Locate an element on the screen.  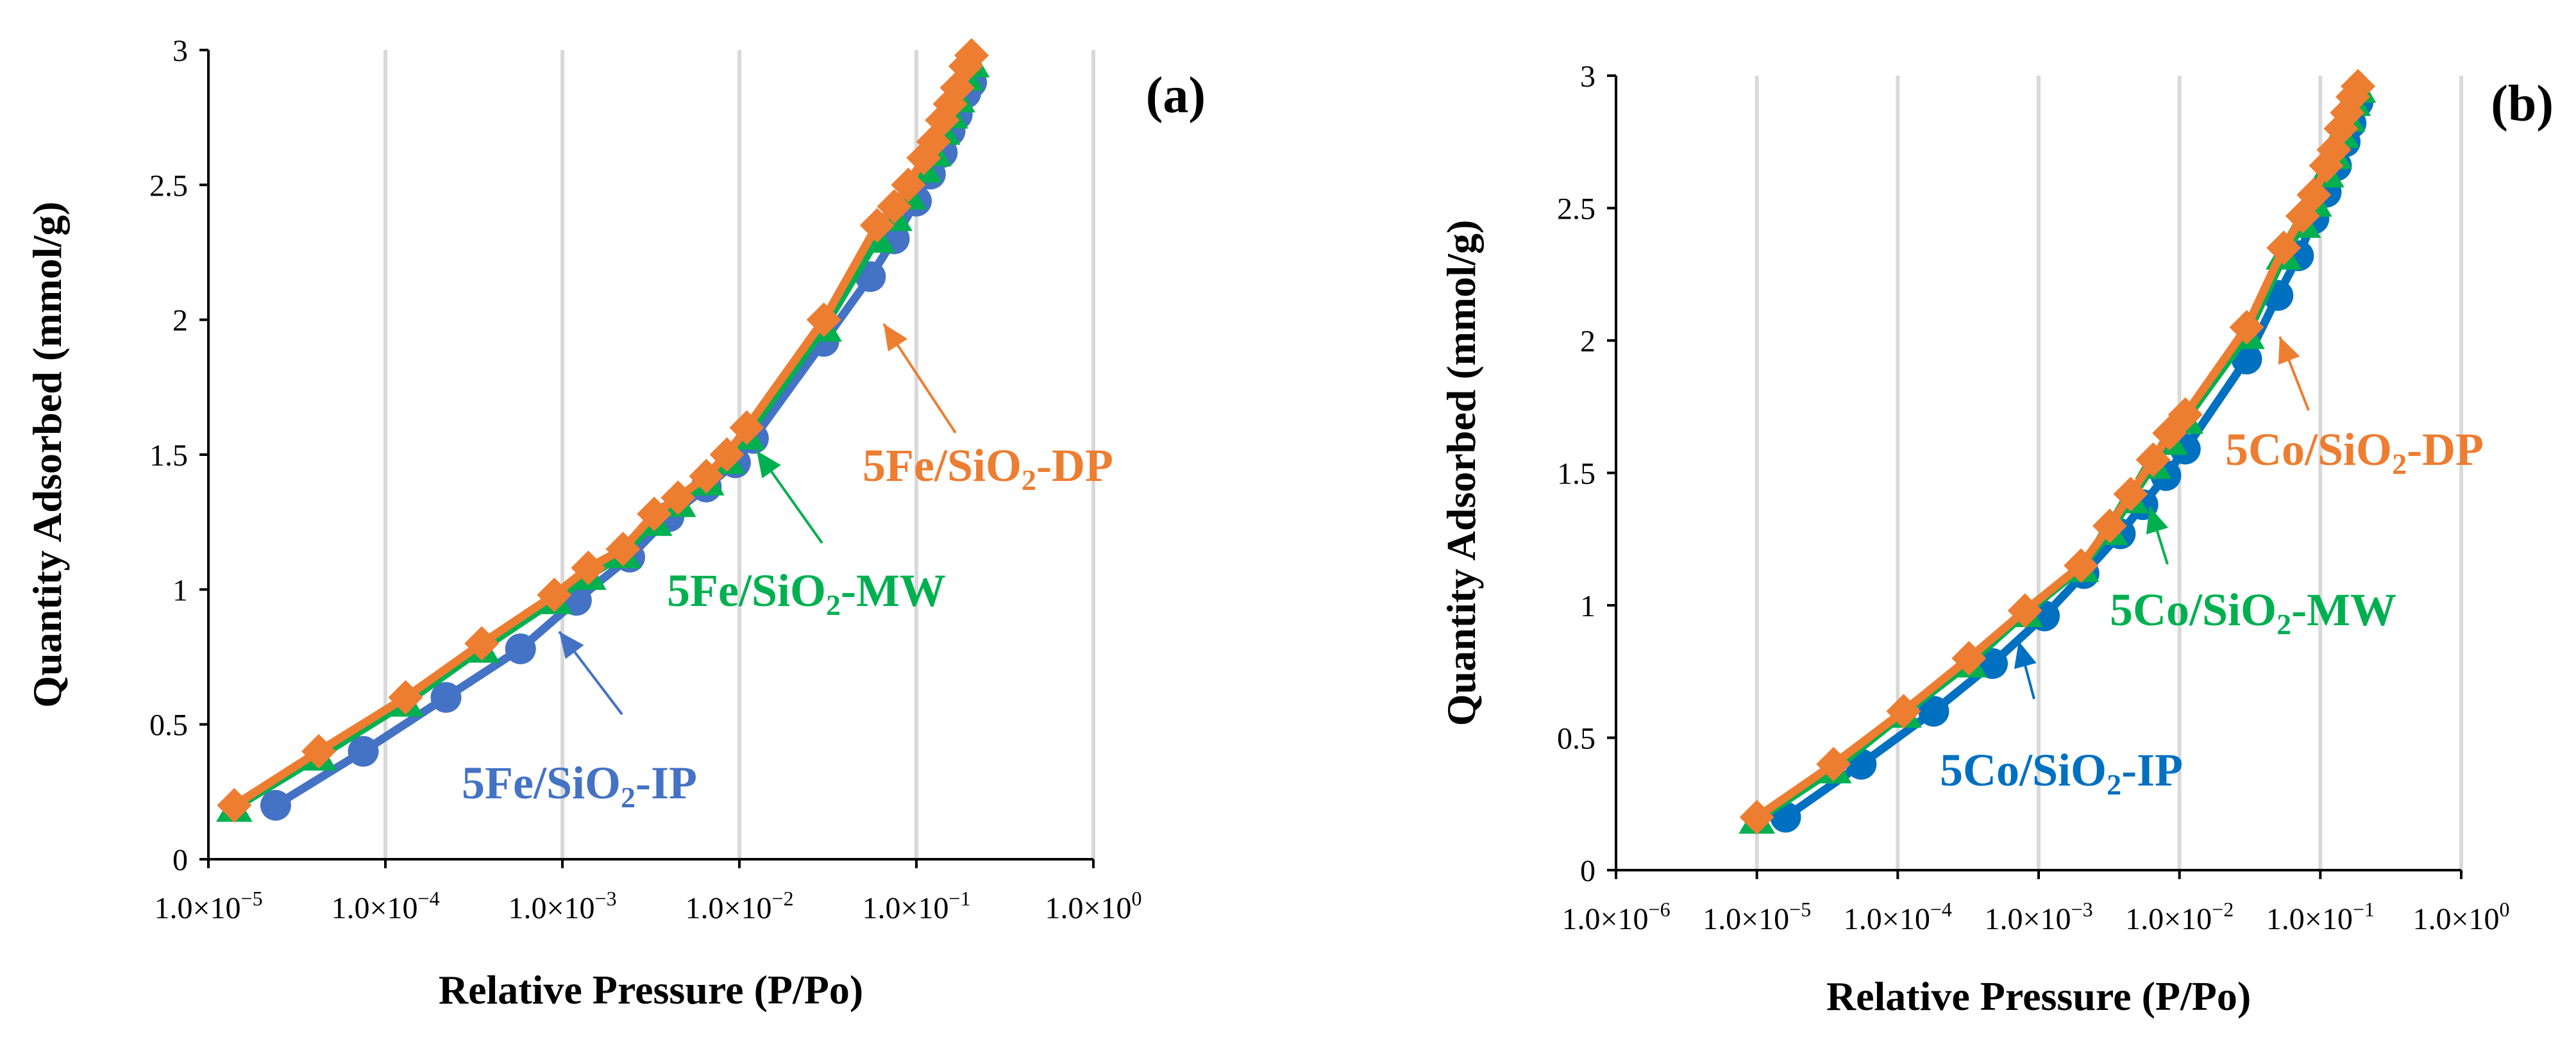
x-tick-label: 1.0×10⁻³ is located at coordinates (562, 906).